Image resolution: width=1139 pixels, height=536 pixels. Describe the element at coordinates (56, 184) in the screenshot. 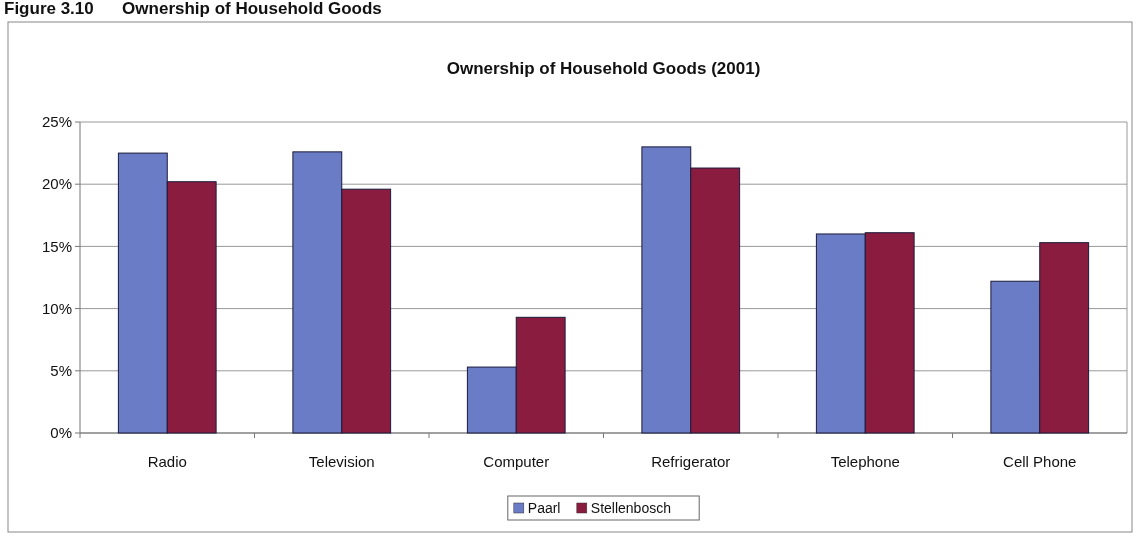

I see `y-tick-label: 20%` at that location.